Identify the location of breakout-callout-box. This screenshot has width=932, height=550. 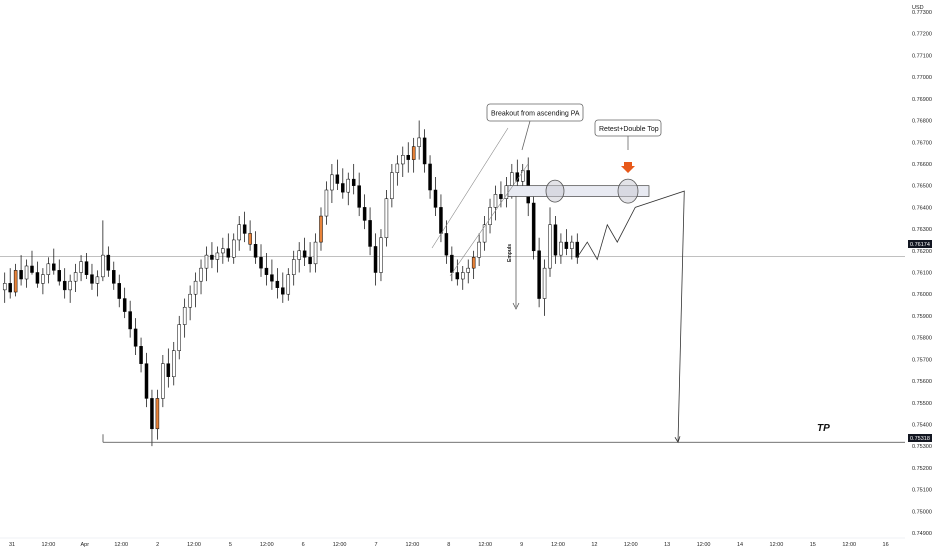
(535, 112).